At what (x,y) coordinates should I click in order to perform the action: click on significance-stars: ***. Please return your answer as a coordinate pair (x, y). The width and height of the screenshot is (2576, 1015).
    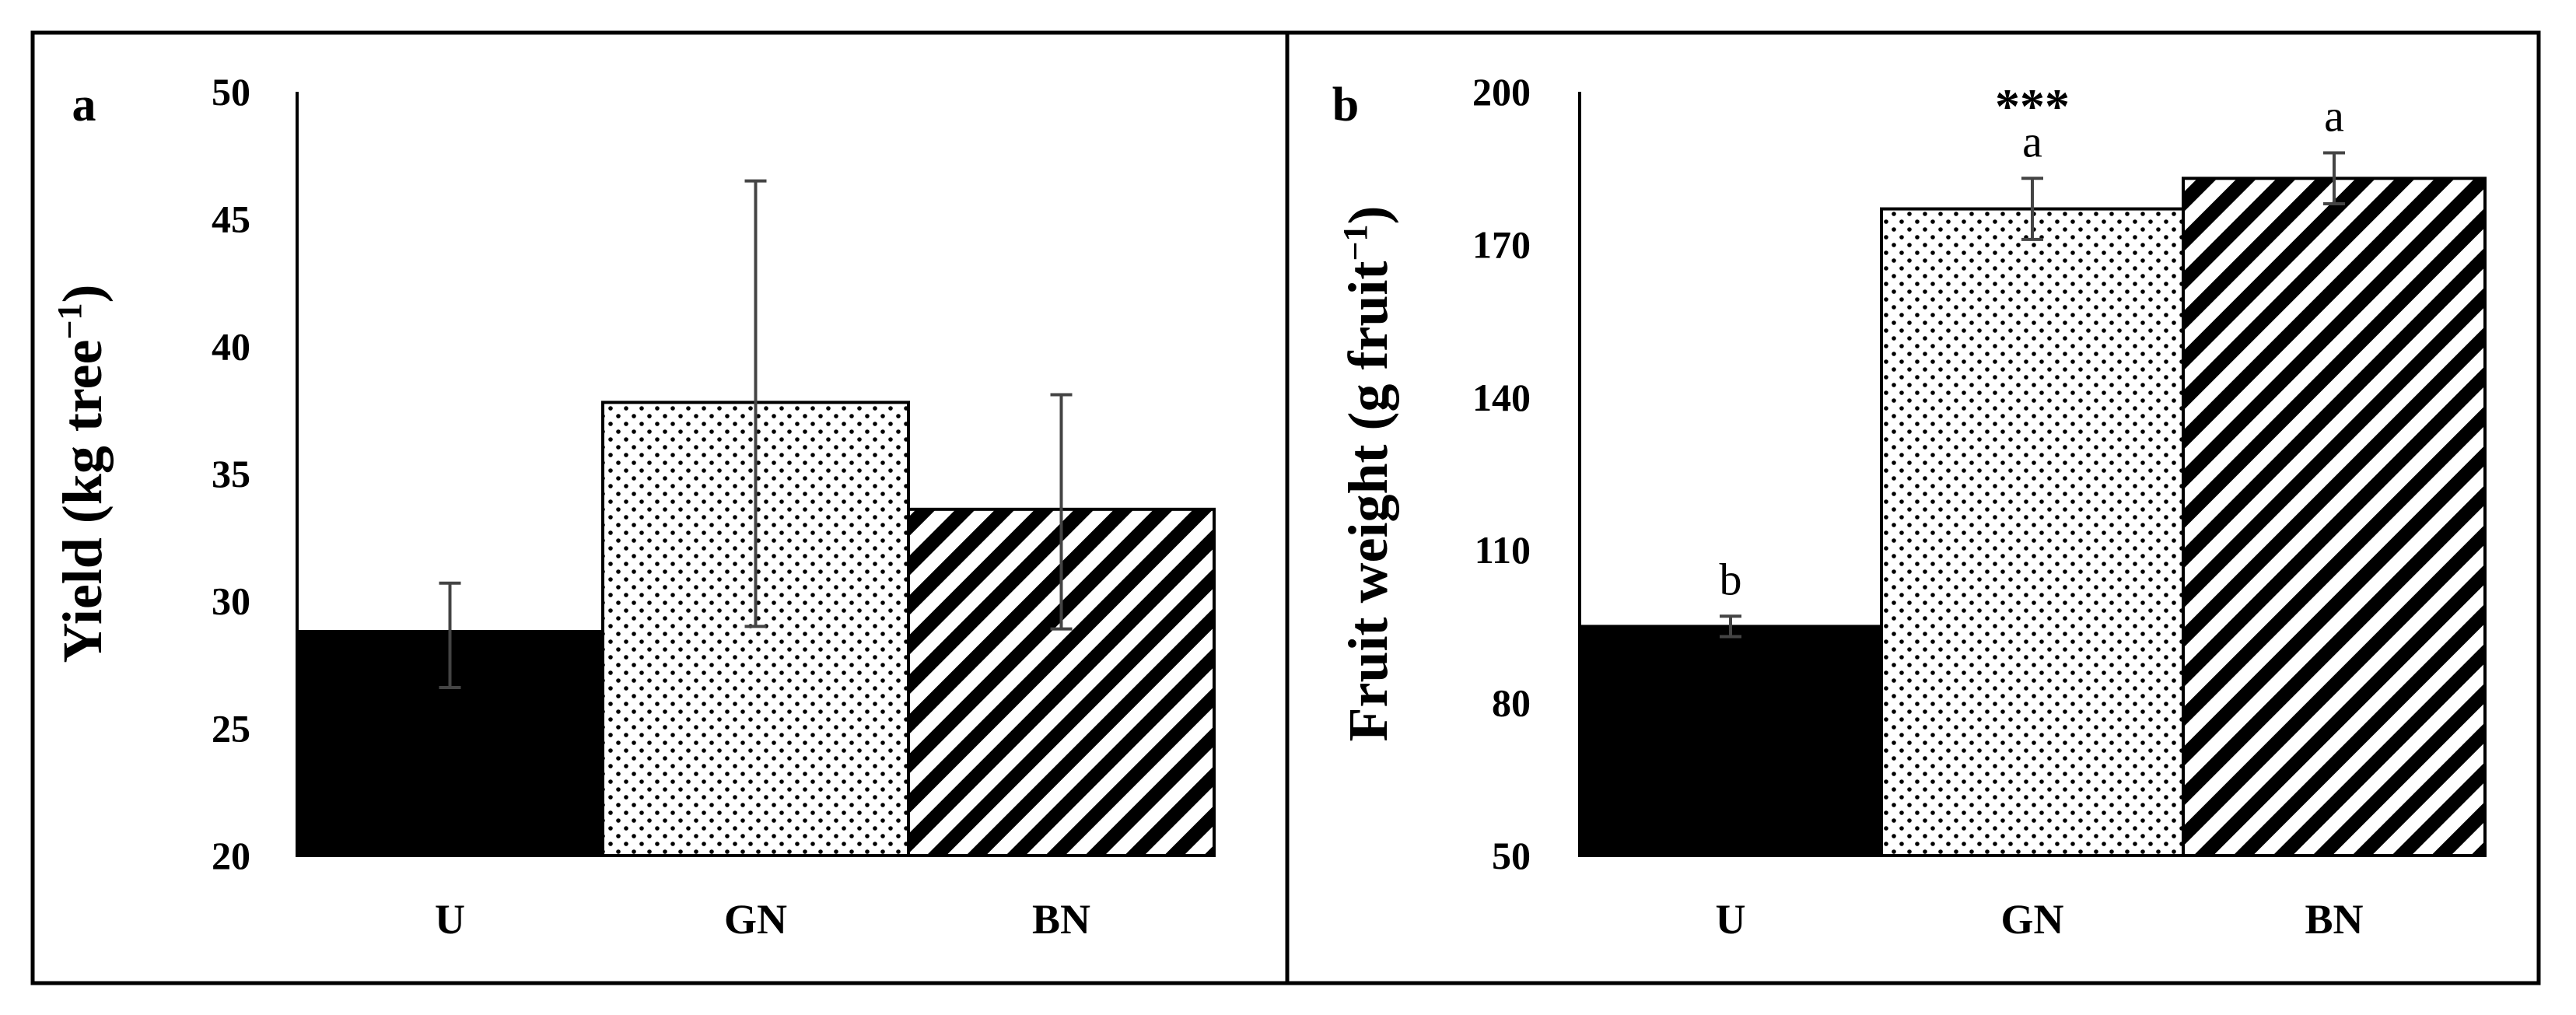
    Looking at the image, I should click on (2032, 107).